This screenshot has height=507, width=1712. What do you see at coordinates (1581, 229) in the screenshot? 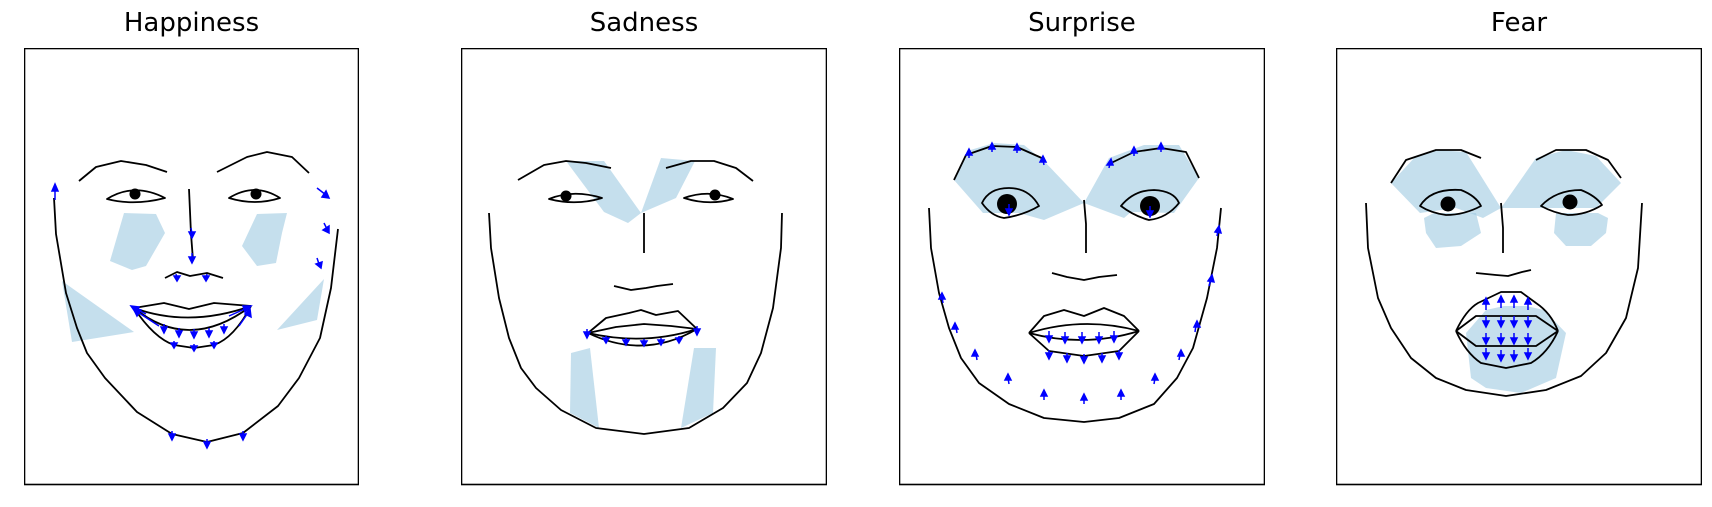
I see `under-eye-right-shade` at bounding box center [1581, 229].